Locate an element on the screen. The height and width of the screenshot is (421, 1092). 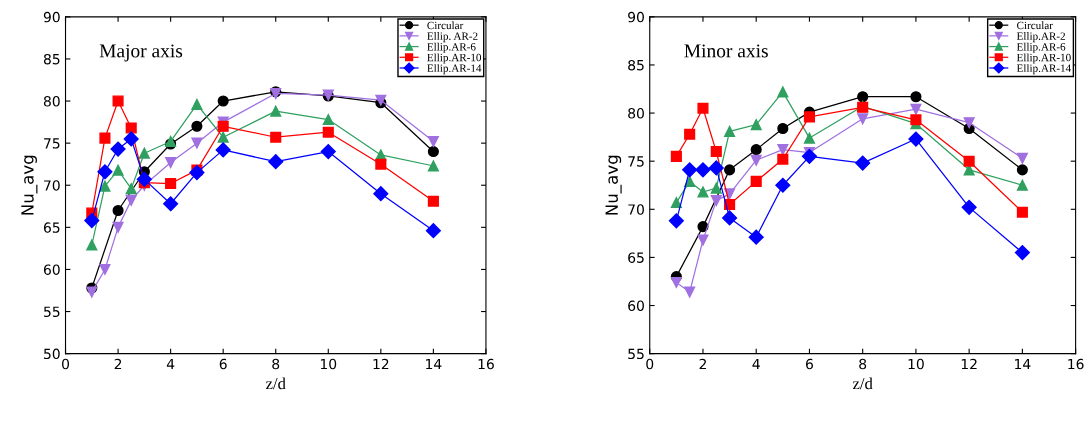
legend-label: Ellip. AR-2 is located at coordinates (452, 37).